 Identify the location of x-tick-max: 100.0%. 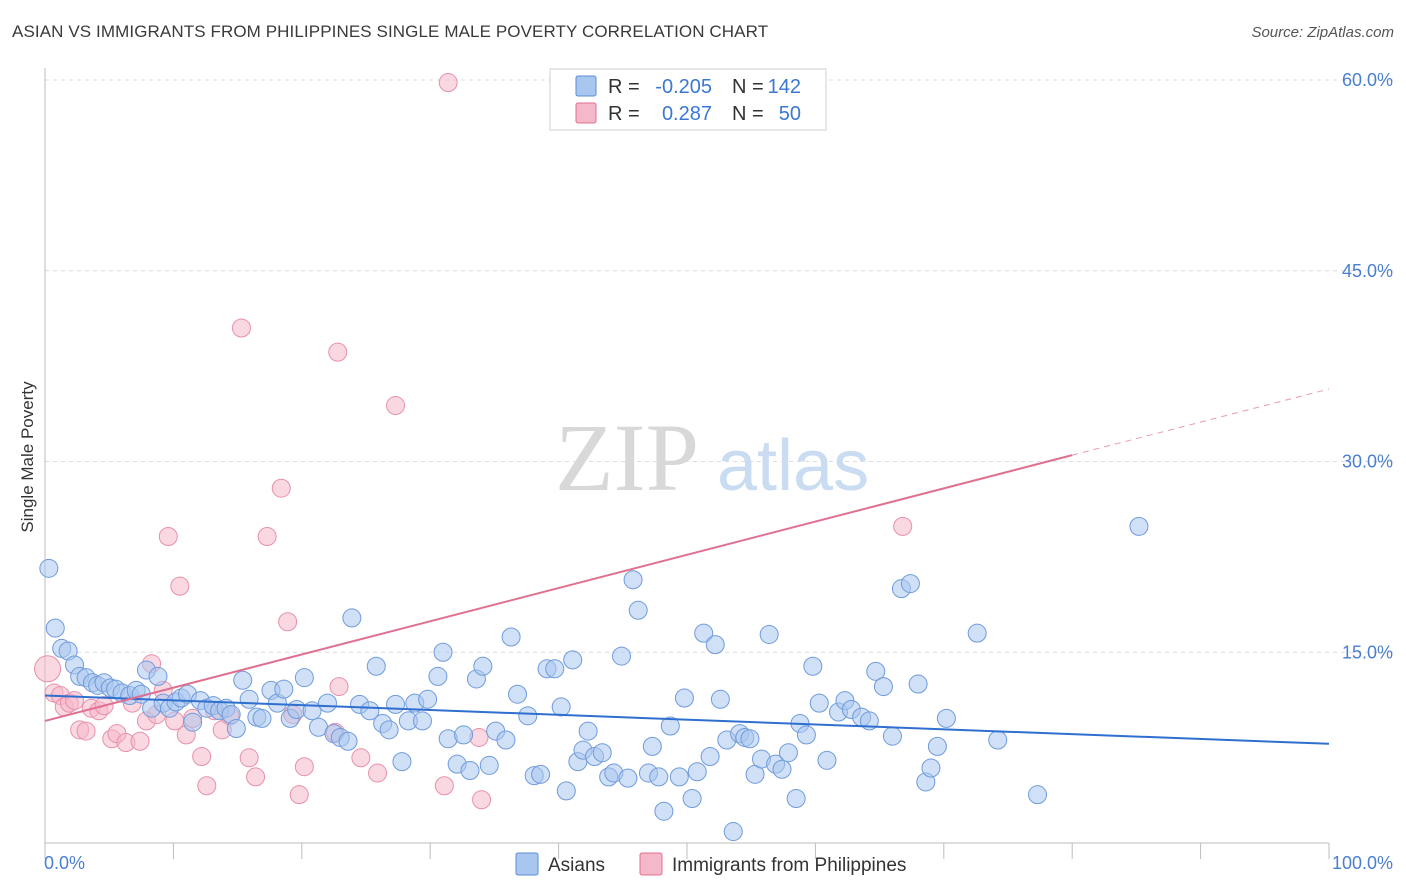
(1362, 863).